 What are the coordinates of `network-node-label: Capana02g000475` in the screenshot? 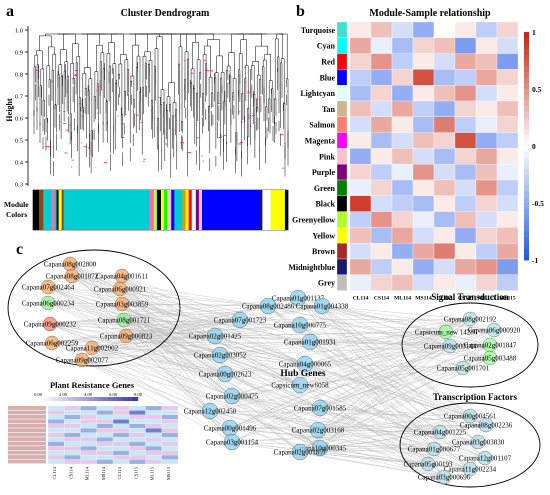 It's located at (232, 397).